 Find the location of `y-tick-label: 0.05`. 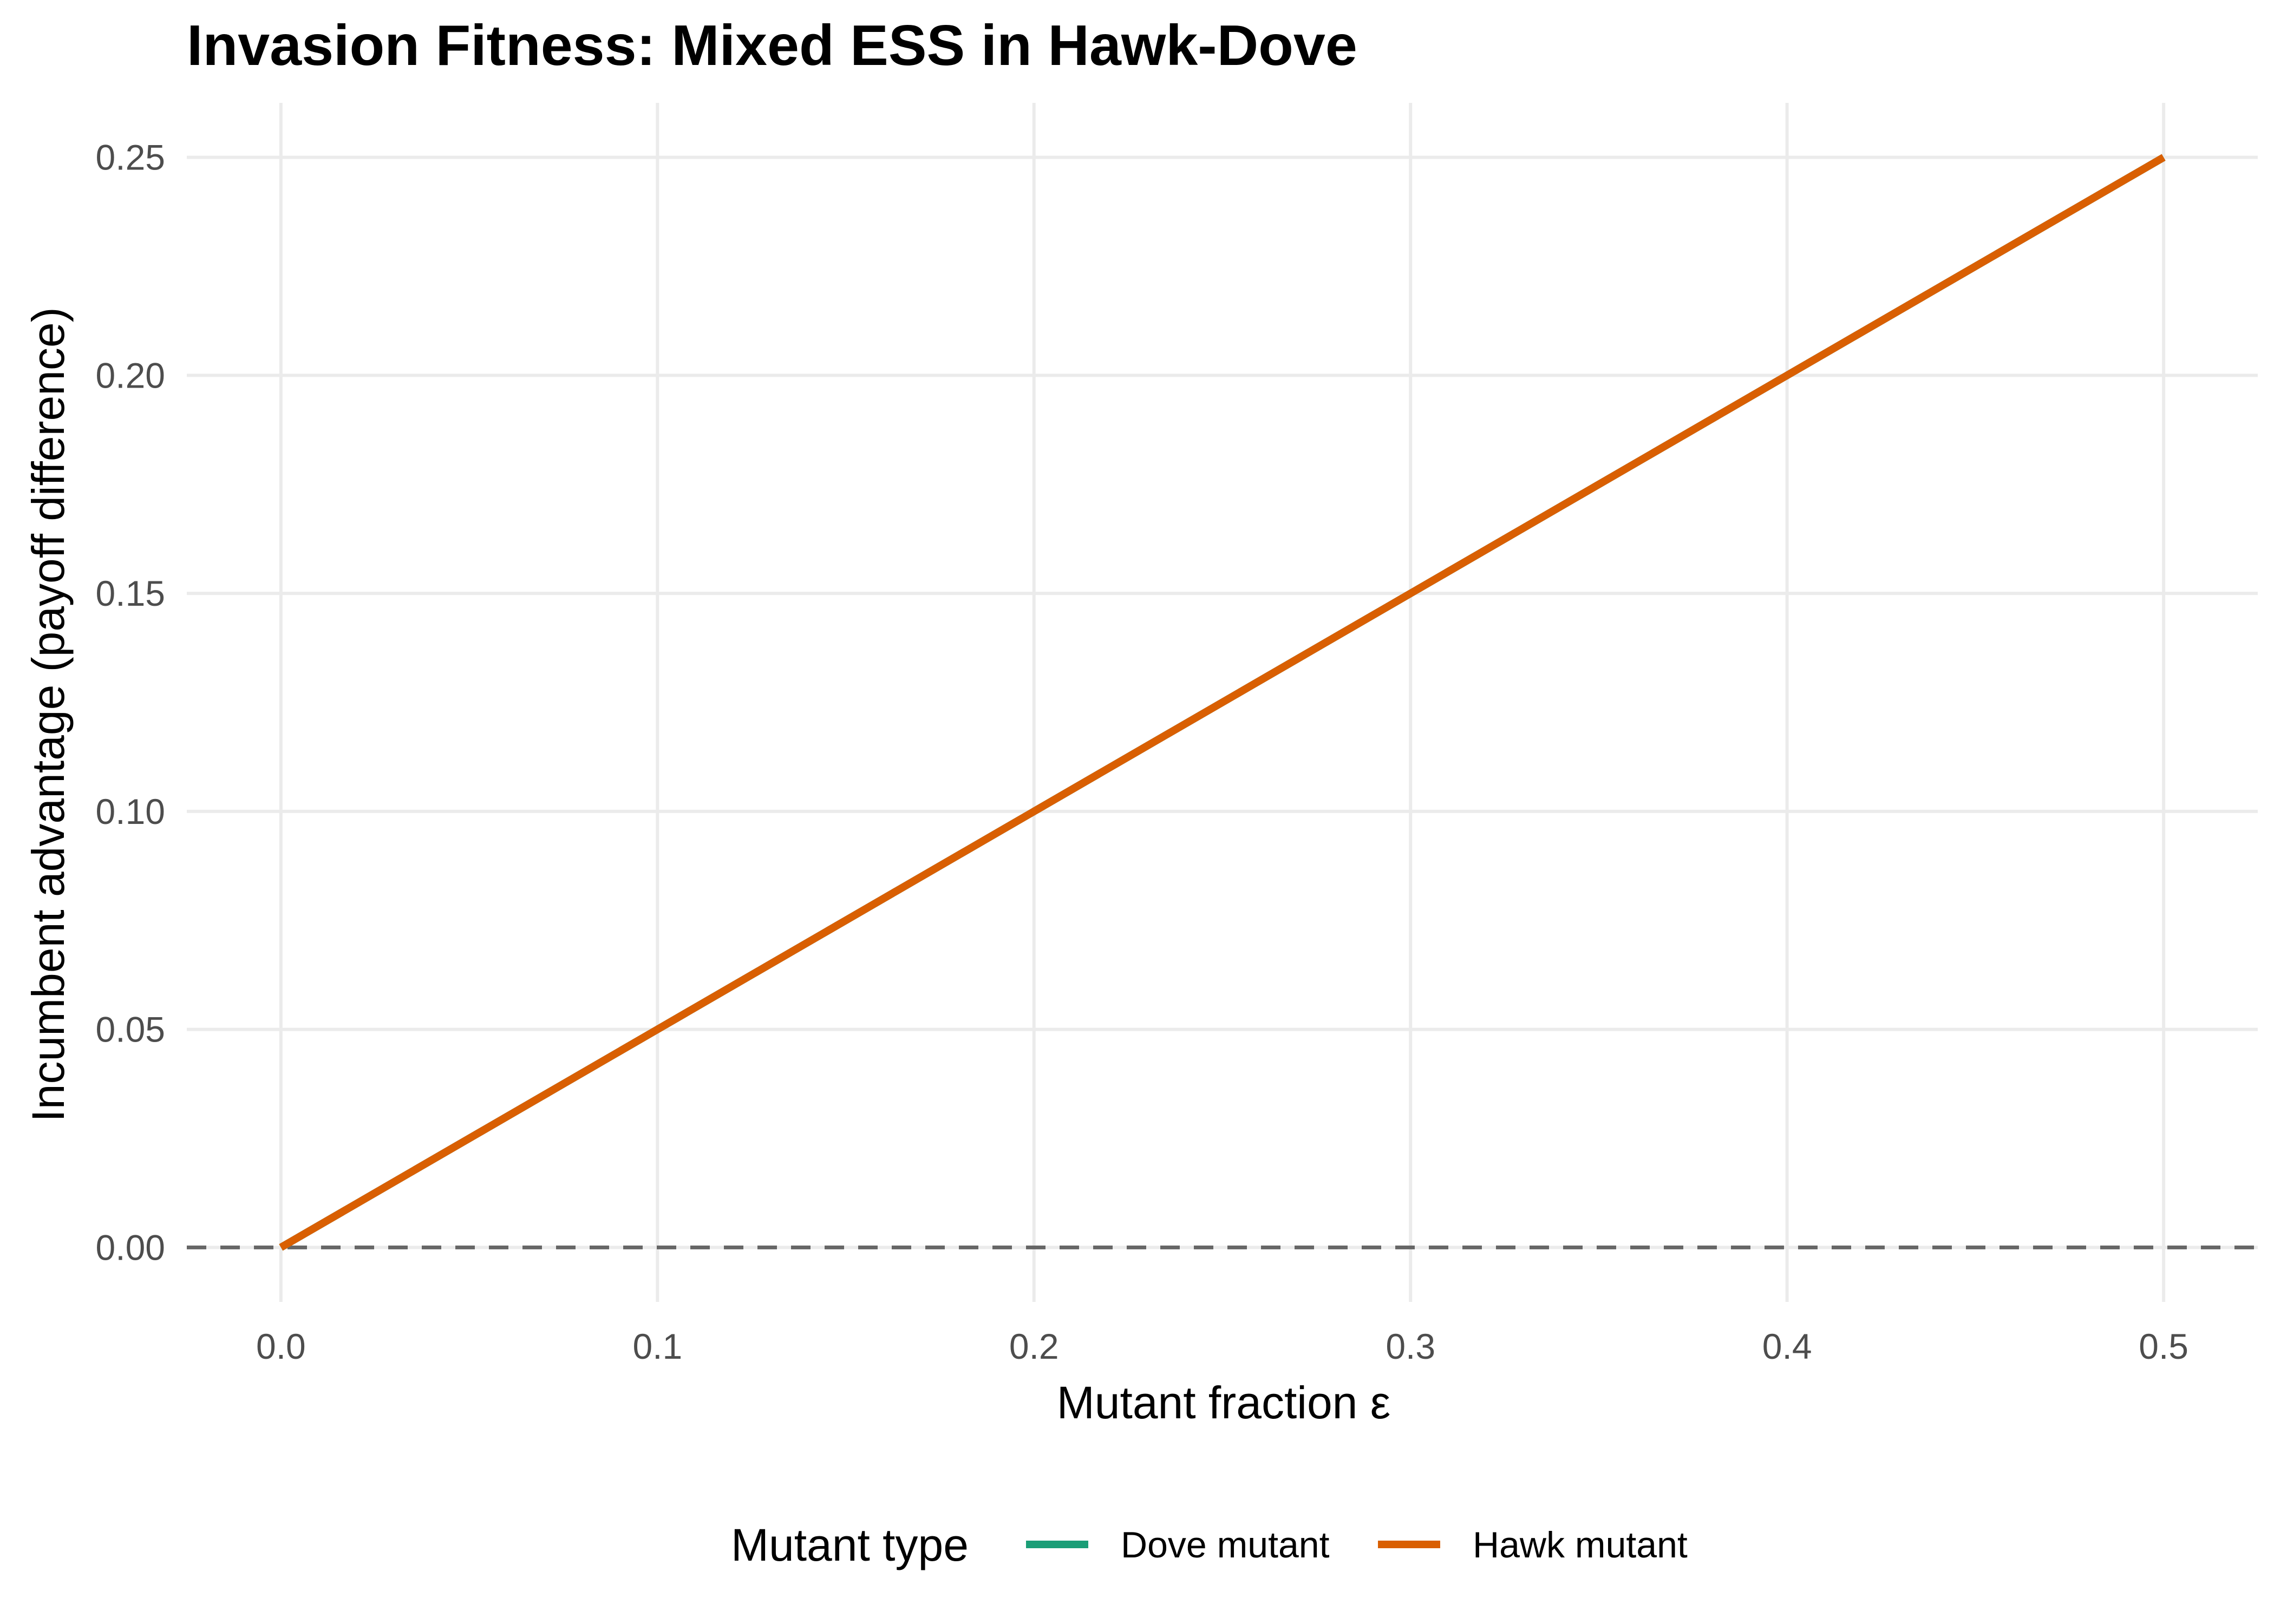

y-tick-label: 0.05 is located at coordinates (131, 1030).